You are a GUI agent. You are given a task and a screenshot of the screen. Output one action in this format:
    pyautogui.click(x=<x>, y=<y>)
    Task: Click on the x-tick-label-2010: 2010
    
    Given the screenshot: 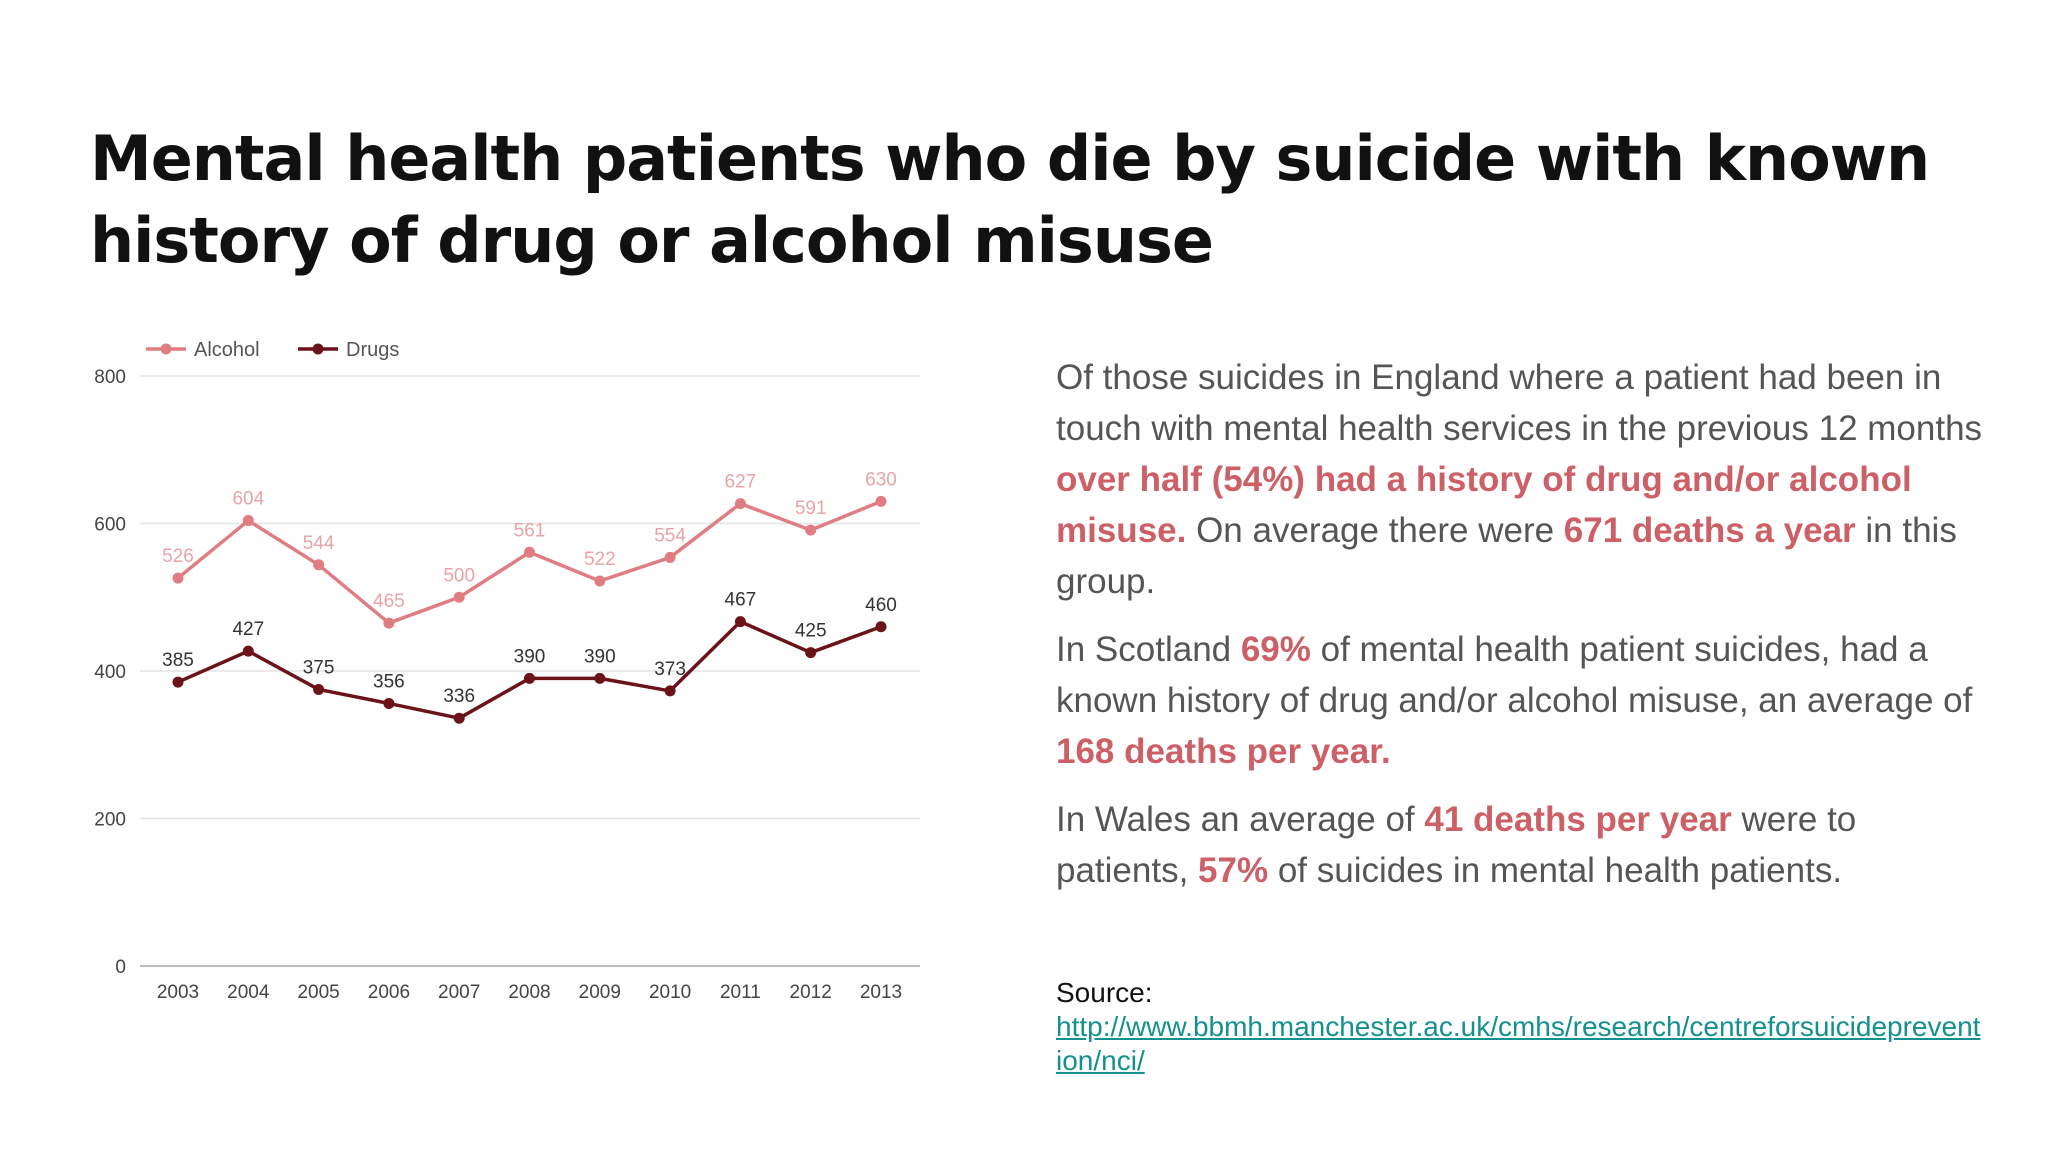 What is the action you would take?
    pyautogui.click(x=670, y=992)
    